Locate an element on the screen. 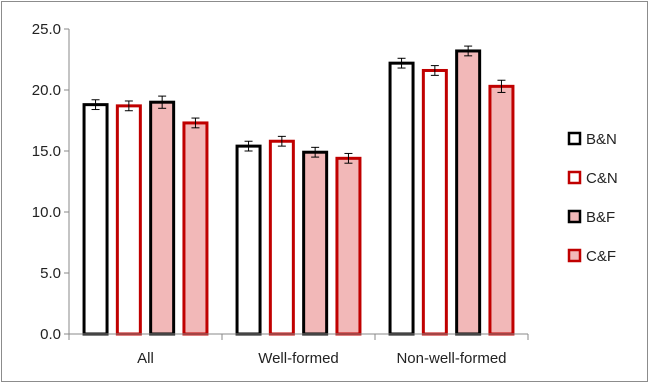  legend-label: C&N is located at coordinates (602, 178).